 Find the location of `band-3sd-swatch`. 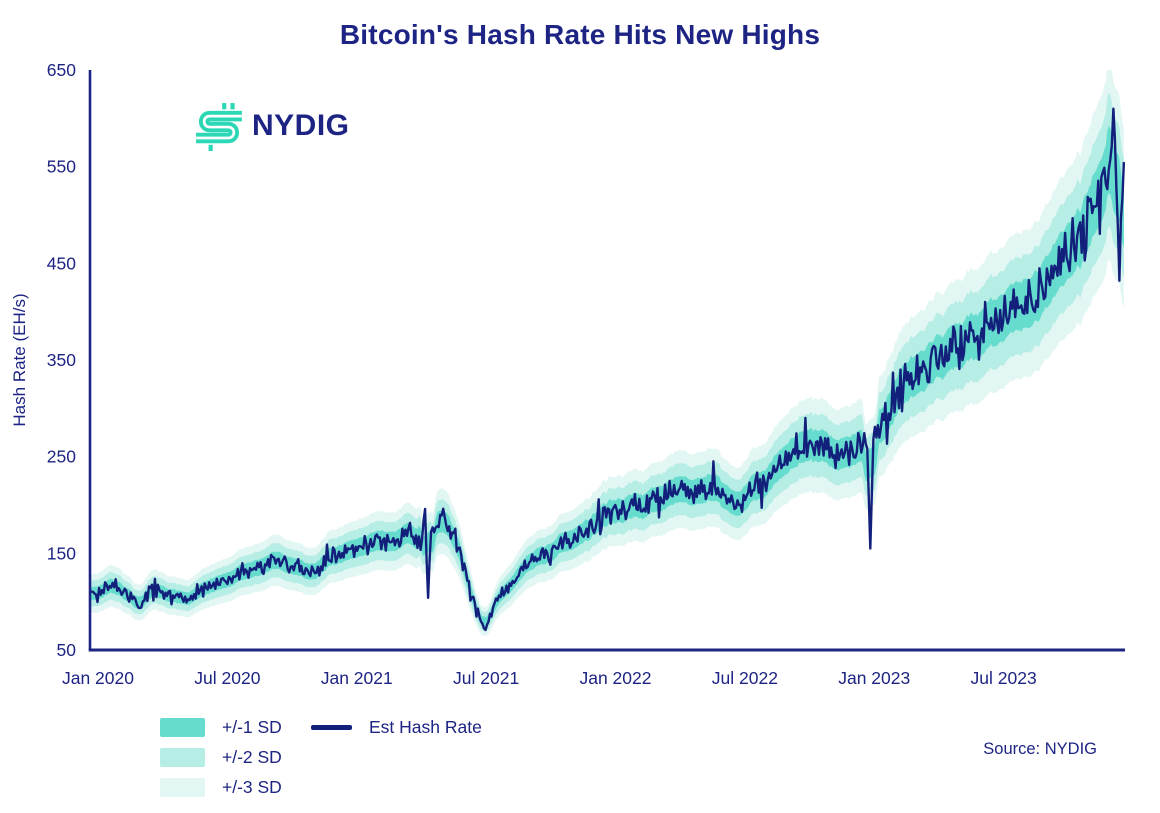

band-3sd-swatch is located at coordinates (182, 787).